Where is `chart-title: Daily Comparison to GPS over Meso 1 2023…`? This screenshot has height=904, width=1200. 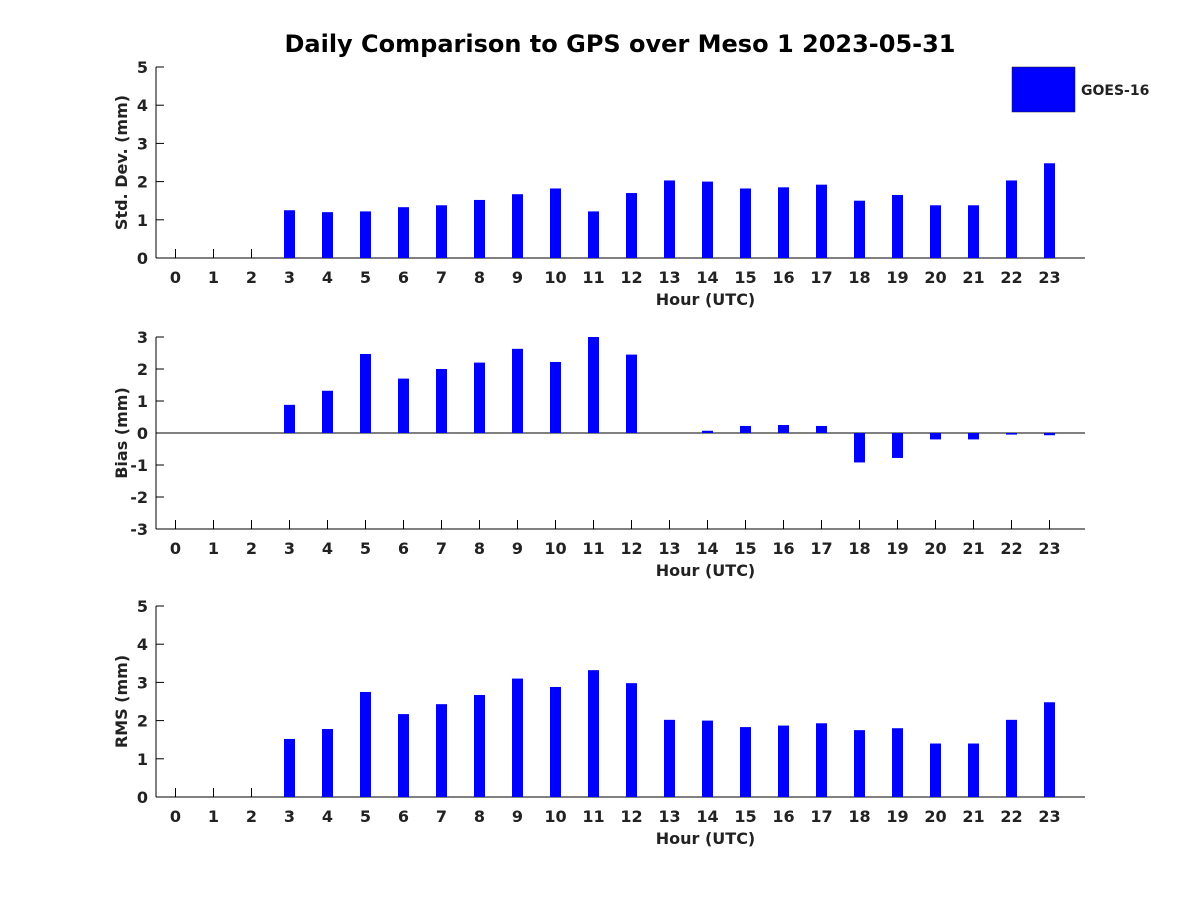 chart-title: Daily Comparison to GPS over Meso 1 2023… is located at coordinates (620, 44).